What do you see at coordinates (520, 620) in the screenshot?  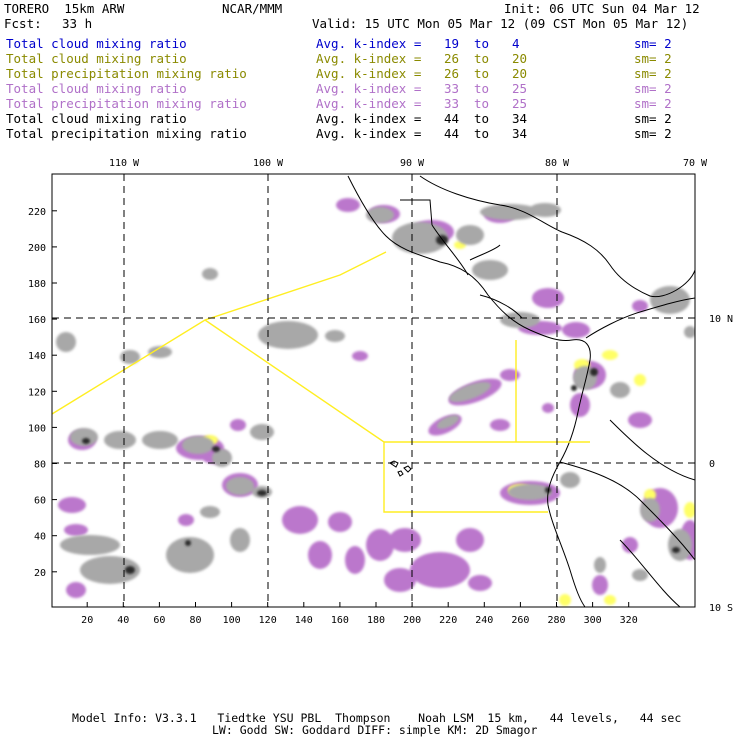 I see `x-tick-label: 260` at bounding box center [520, 620].